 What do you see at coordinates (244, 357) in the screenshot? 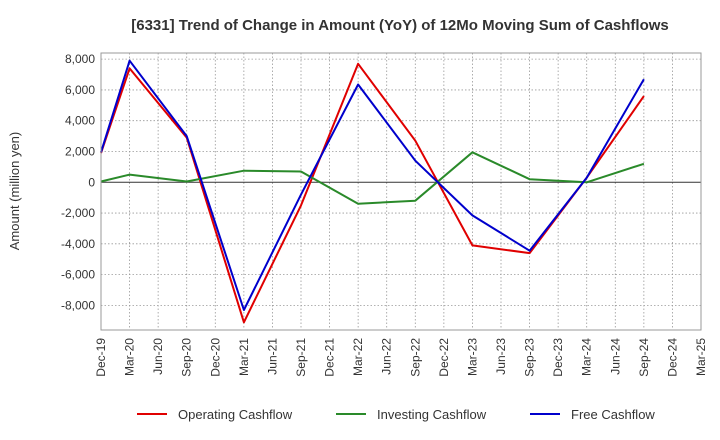
I see `x-tick-label: Mar-21` at bounding box center [244, 357].